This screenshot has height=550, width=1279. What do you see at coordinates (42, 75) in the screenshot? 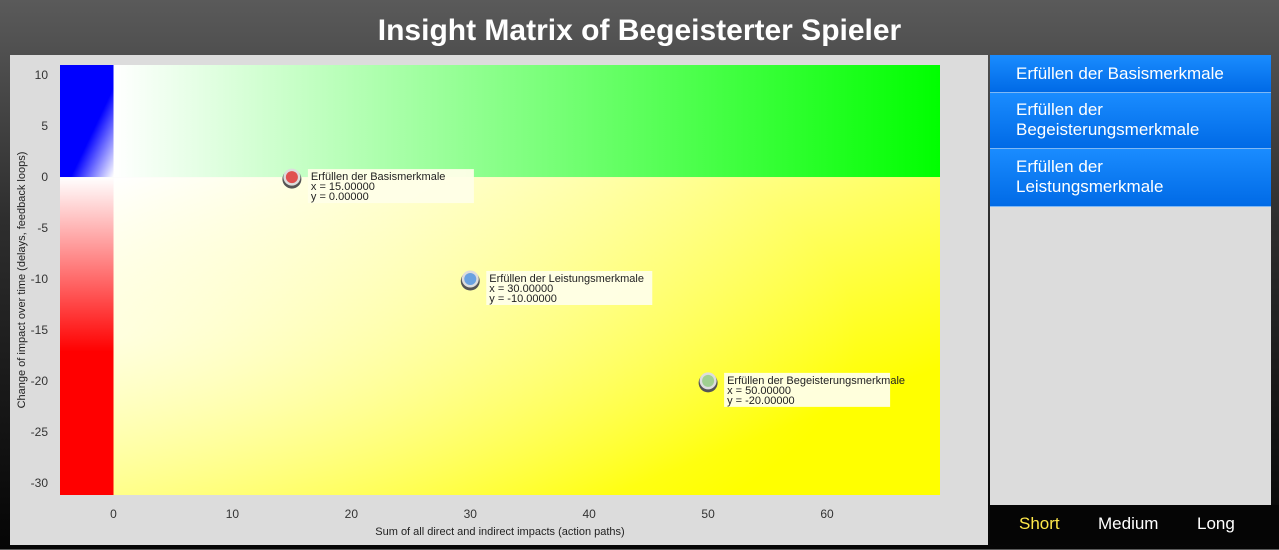
I see `y-tick-label: 10` at bounding box center [42, 75].